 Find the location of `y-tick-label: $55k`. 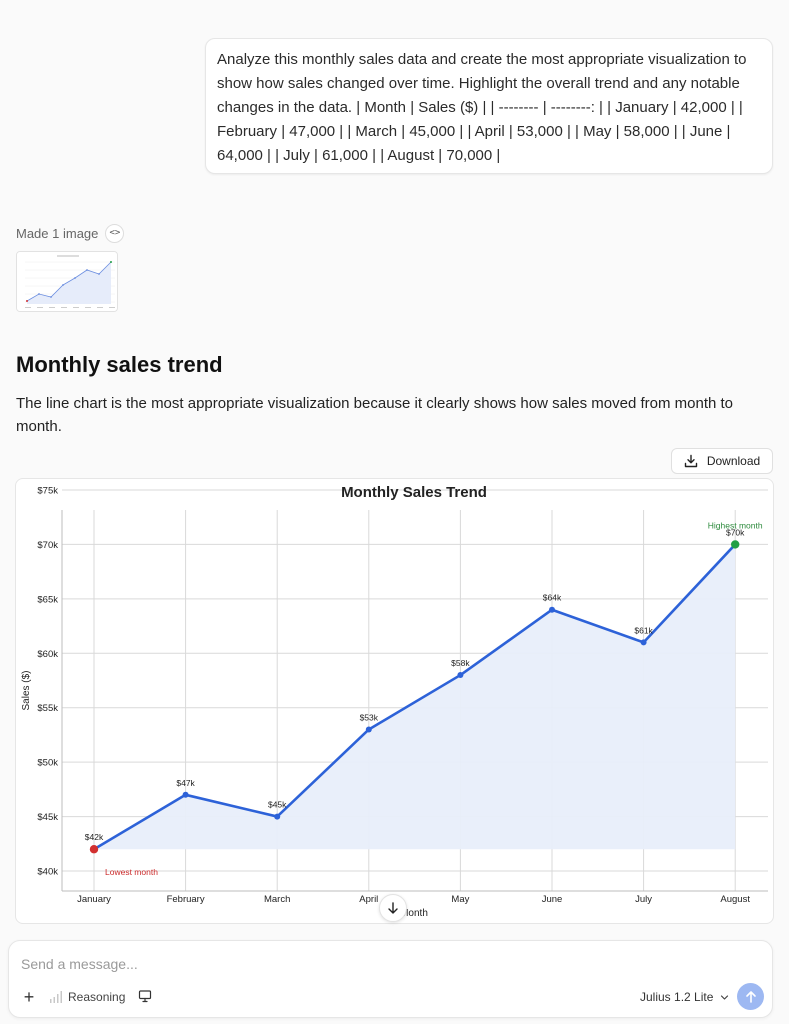

y-tick-label: $55k is located at coordinates (47, 708).